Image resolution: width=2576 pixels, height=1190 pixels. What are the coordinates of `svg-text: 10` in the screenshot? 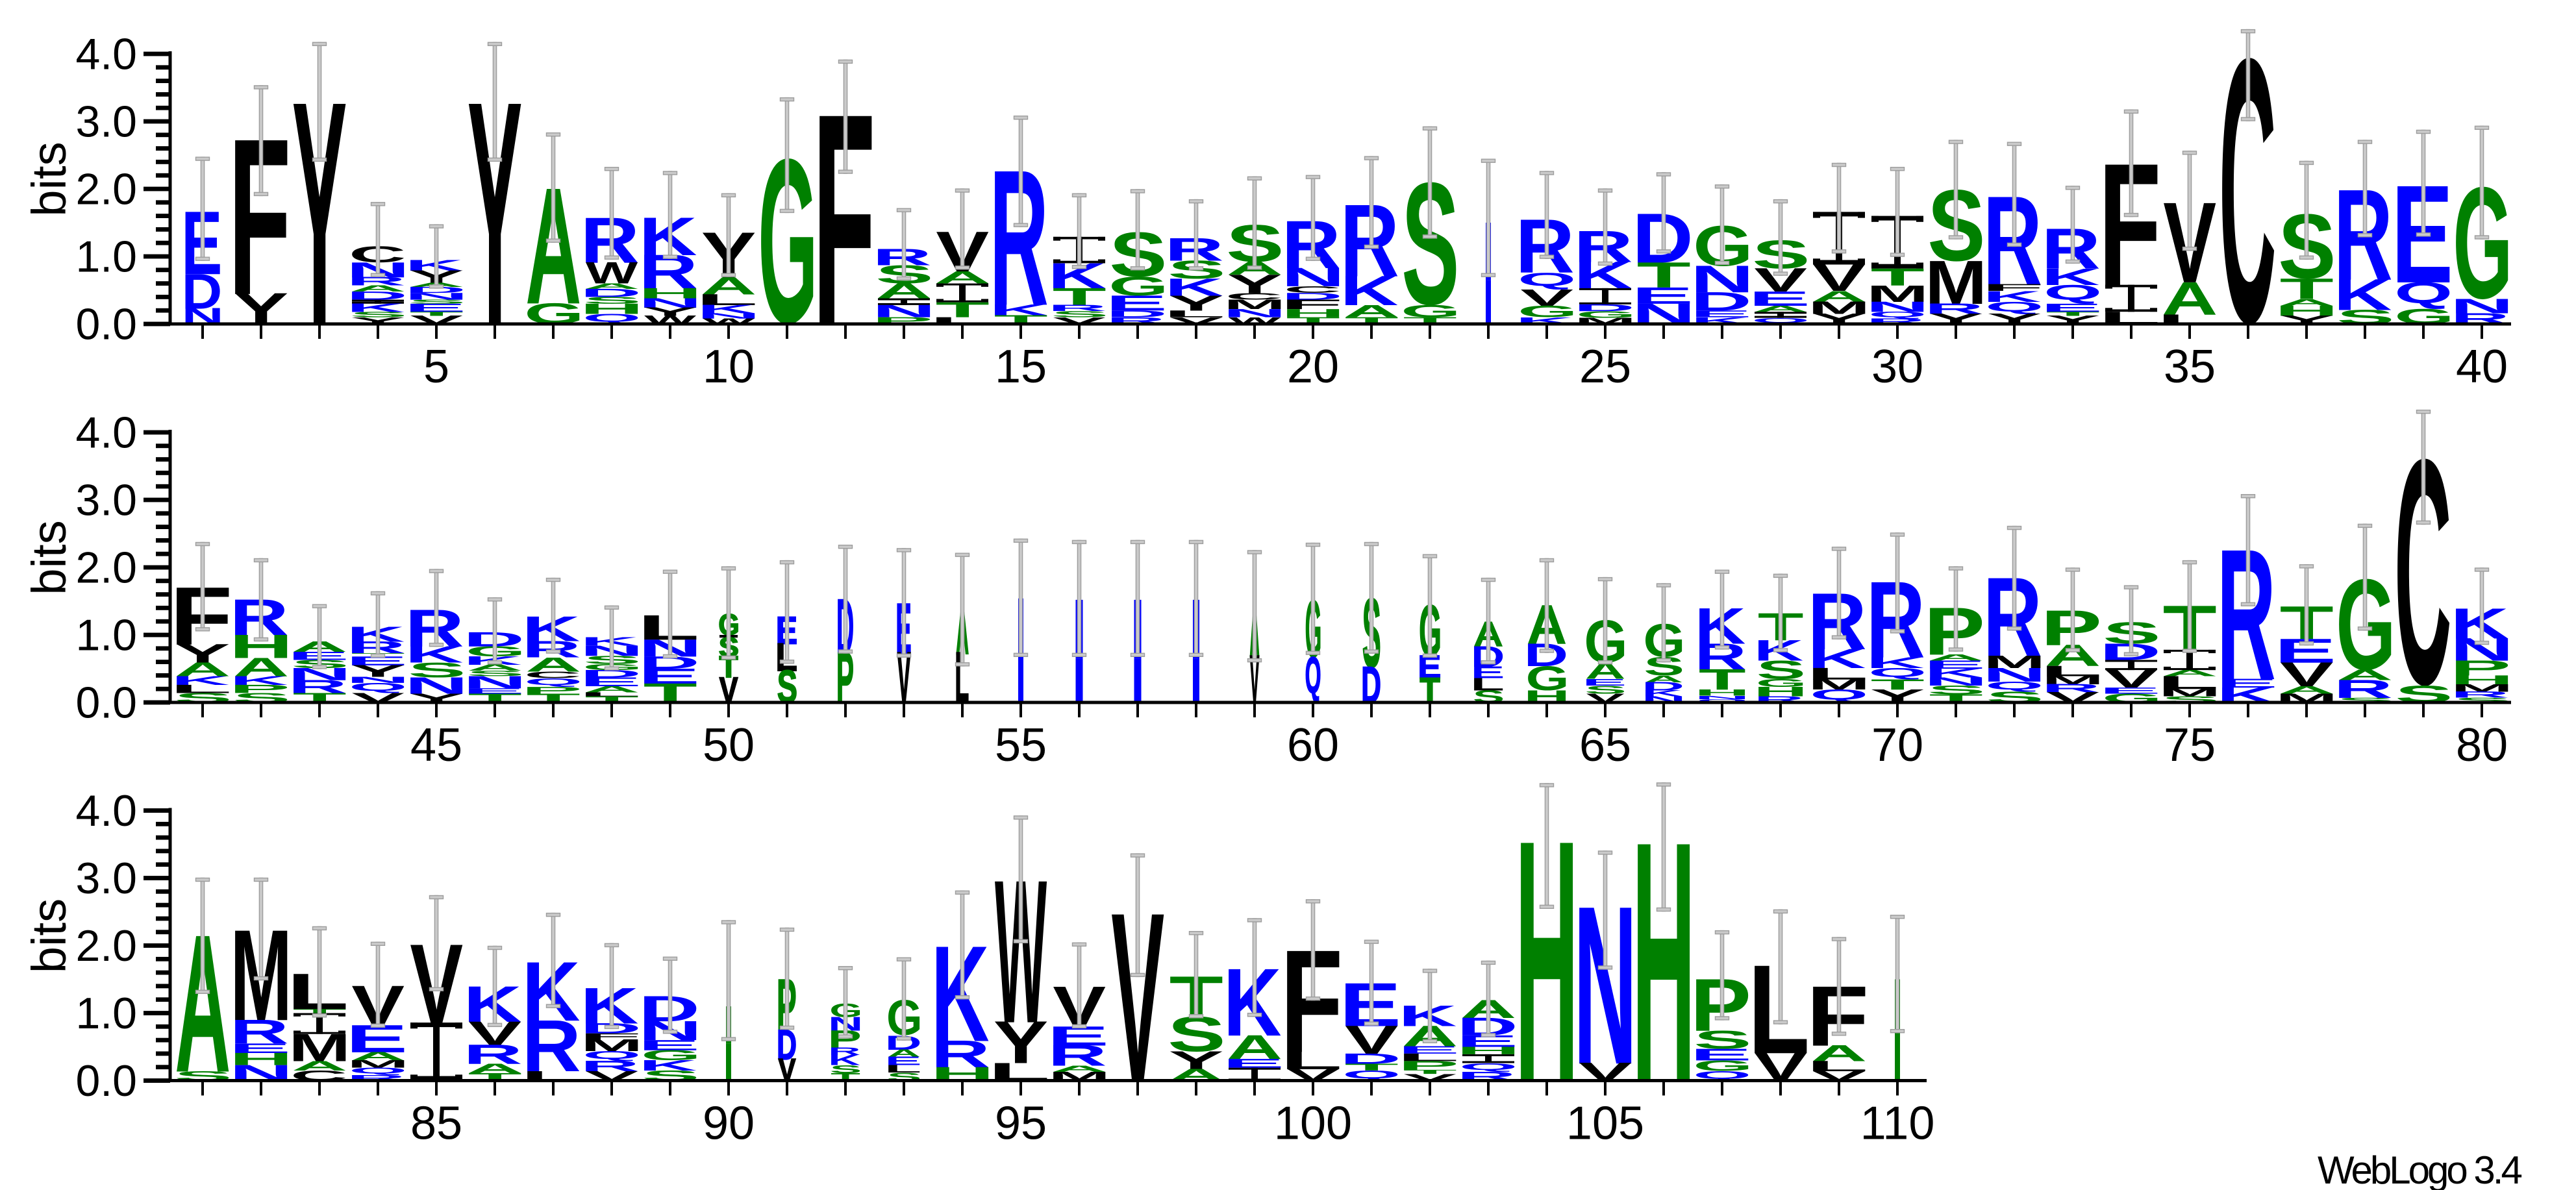 It's located at (729, 367).